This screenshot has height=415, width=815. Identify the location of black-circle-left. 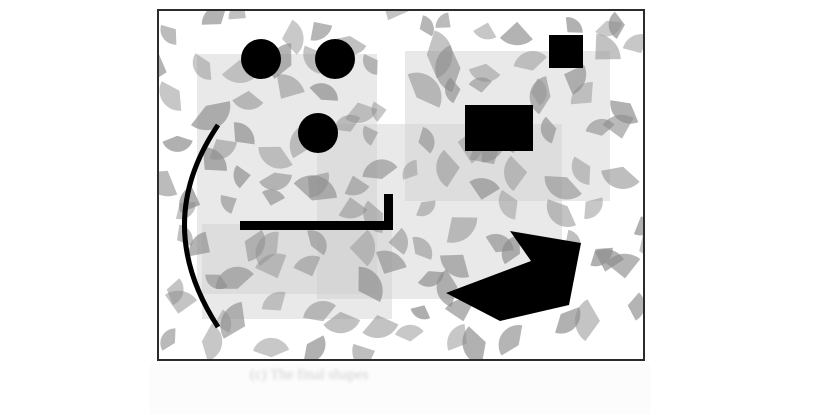
(261, 59).